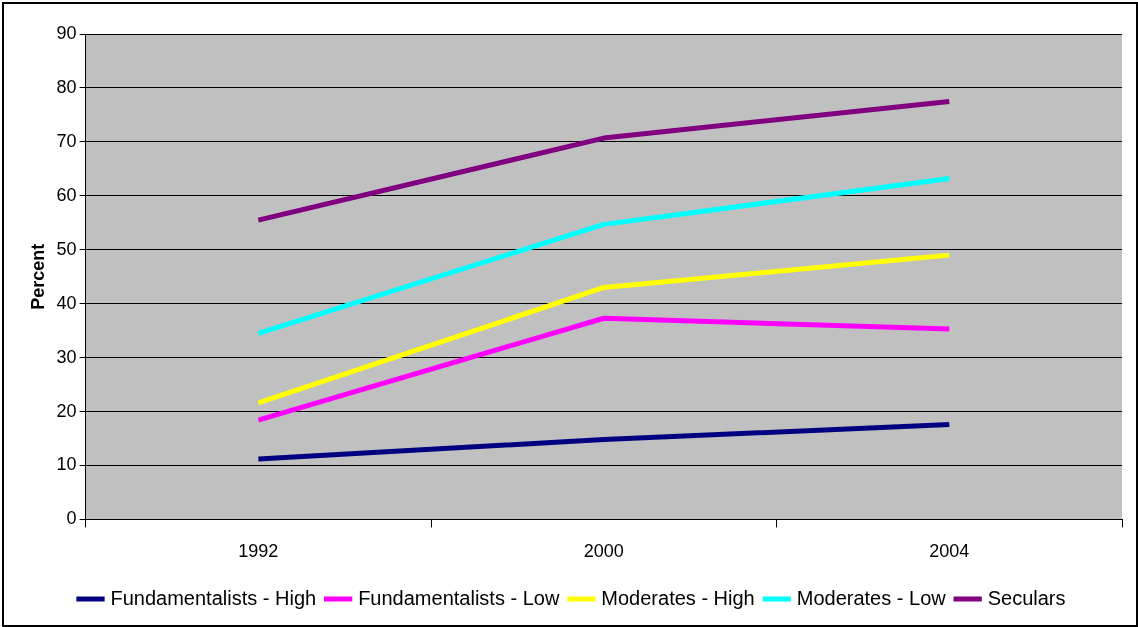  What do you see at coordinates (66, 464) in the screenshot?
I see `y-tick-label: 10` at bounding box center [66, 464].